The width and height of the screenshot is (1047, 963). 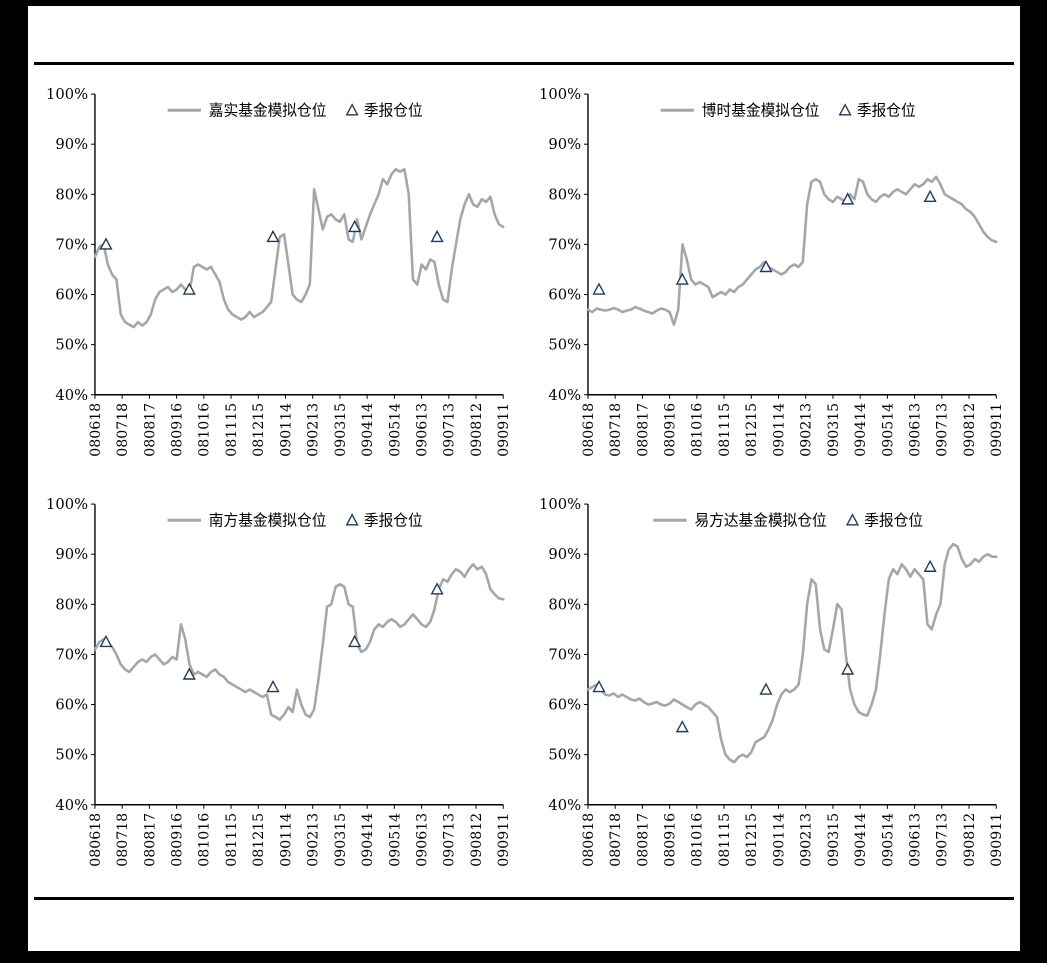 What do you see at coordinates (268, 520) in the screenshot?
I see `legend-line-label: 南方基金模拟仓位` at bounding box center [268, 520].